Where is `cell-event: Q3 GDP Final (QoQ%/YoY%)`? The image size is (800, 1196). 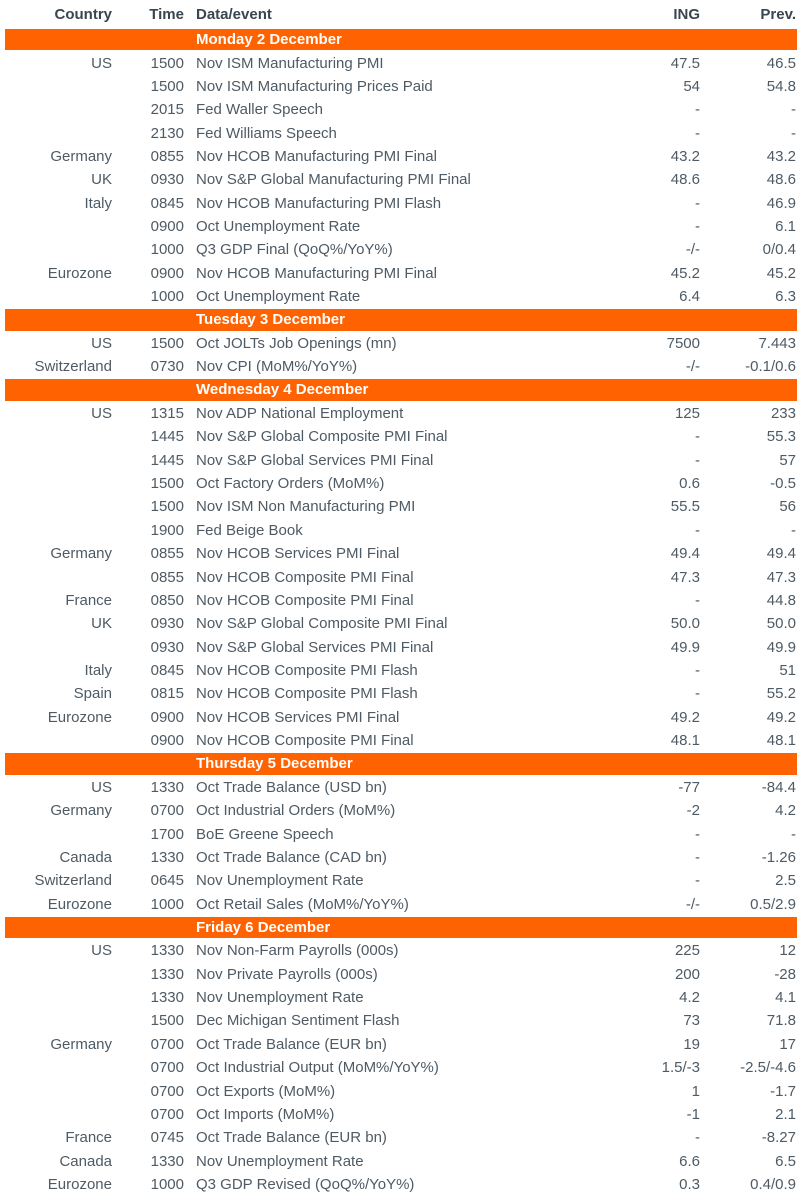 cell-event: Q3 GDP Final (QoQ%/YoY%) is located at coordinates (294, 250).